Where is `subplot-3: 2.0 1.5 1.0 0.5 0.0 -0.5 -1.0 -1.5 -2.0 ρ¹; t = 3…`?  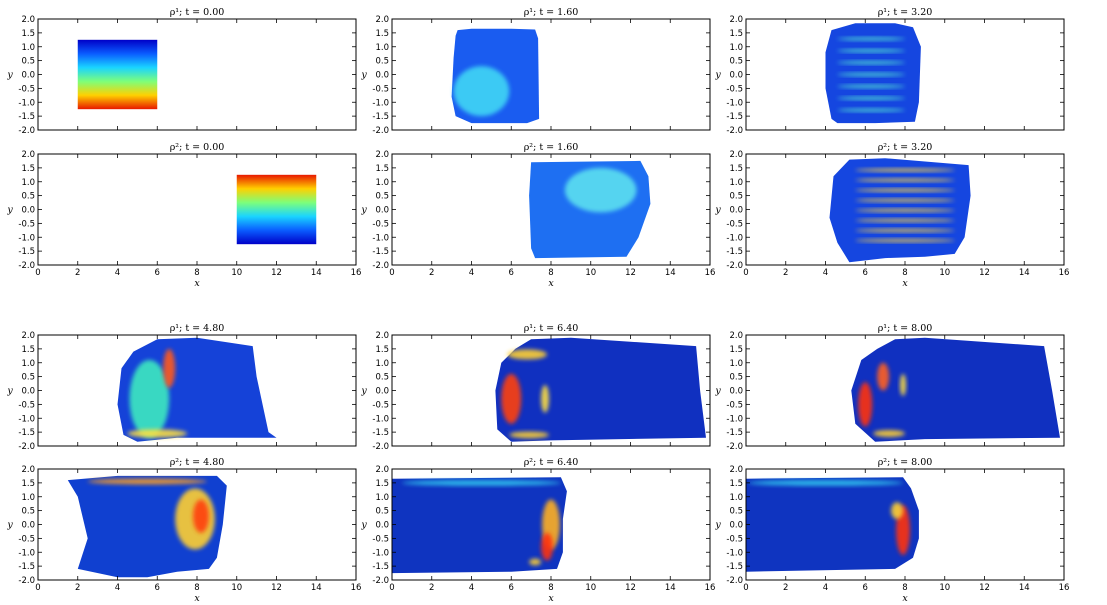 subplot-3: 2.0 1.5 1.0 0.5 0.0 -0.5 -1.0 -1.5 -2.0 ρ¹; t = 3… is located at coordinates (889, 71).